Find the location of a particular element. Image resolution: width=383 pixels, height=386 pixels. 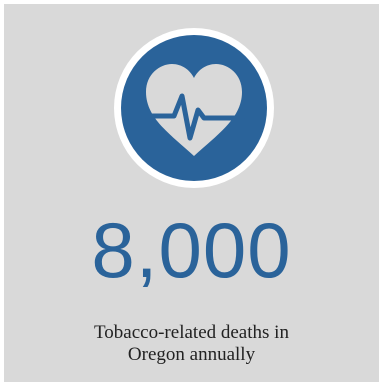

heart-shape is located at coordinates (194, 110).